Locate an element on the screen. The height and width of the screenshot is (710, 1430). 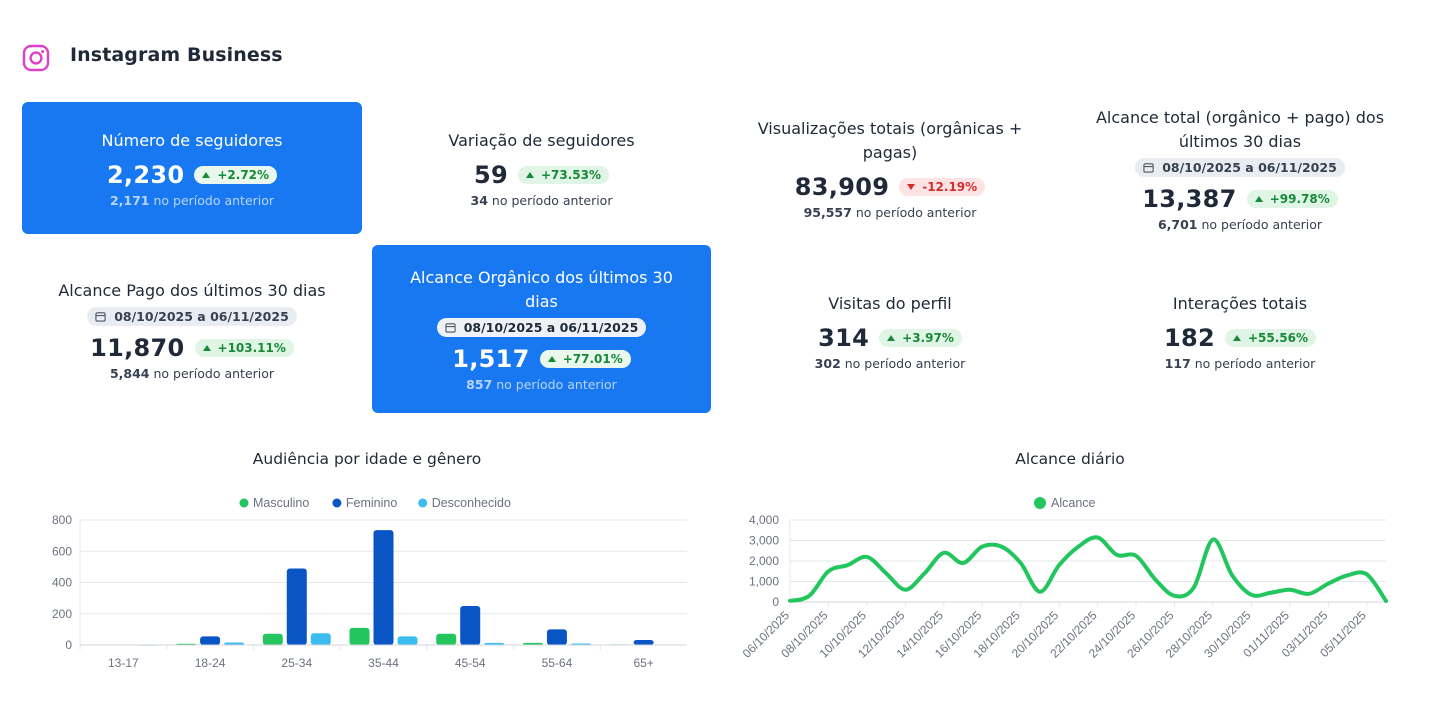
x-tick-label: 65+ is located at coordinates (643, 663).